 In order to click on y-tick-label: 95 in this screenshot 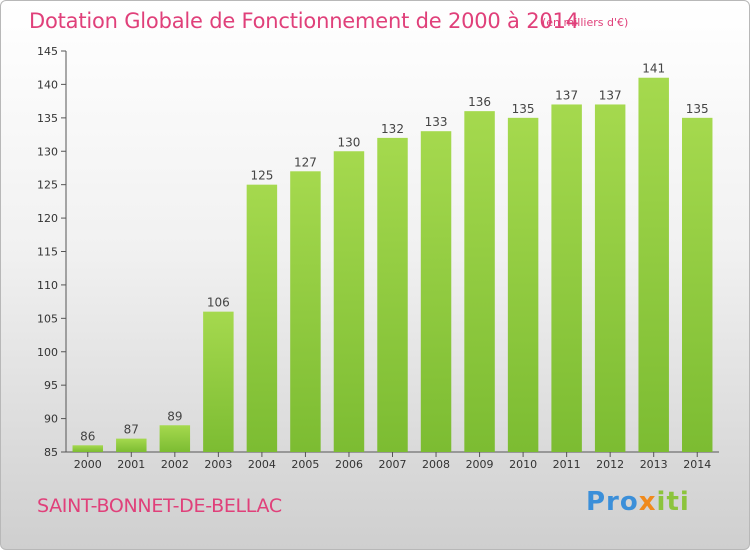, I will do `click(51, 385)`.